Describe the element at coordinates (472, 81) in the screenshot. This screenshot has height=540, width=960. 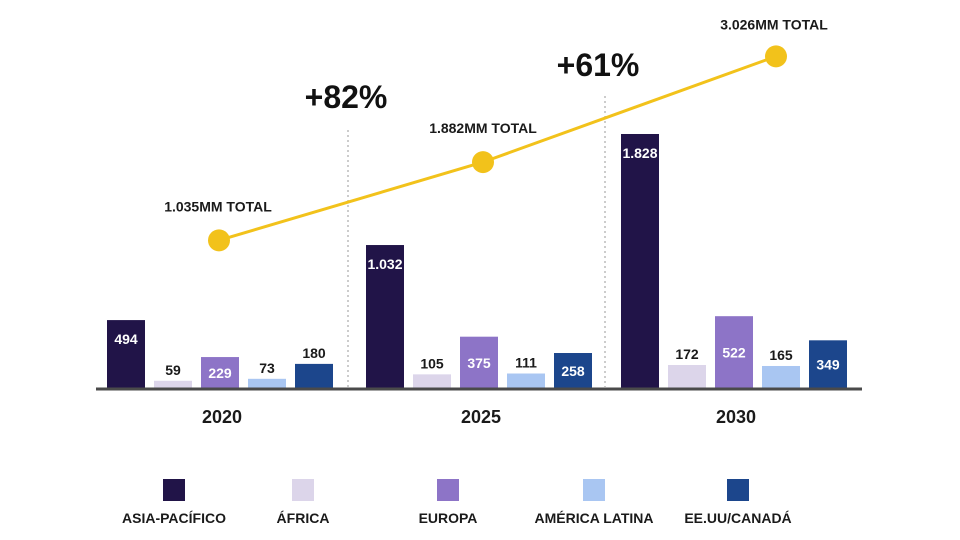
I see `growth-labels: +82% +61%` at that location.